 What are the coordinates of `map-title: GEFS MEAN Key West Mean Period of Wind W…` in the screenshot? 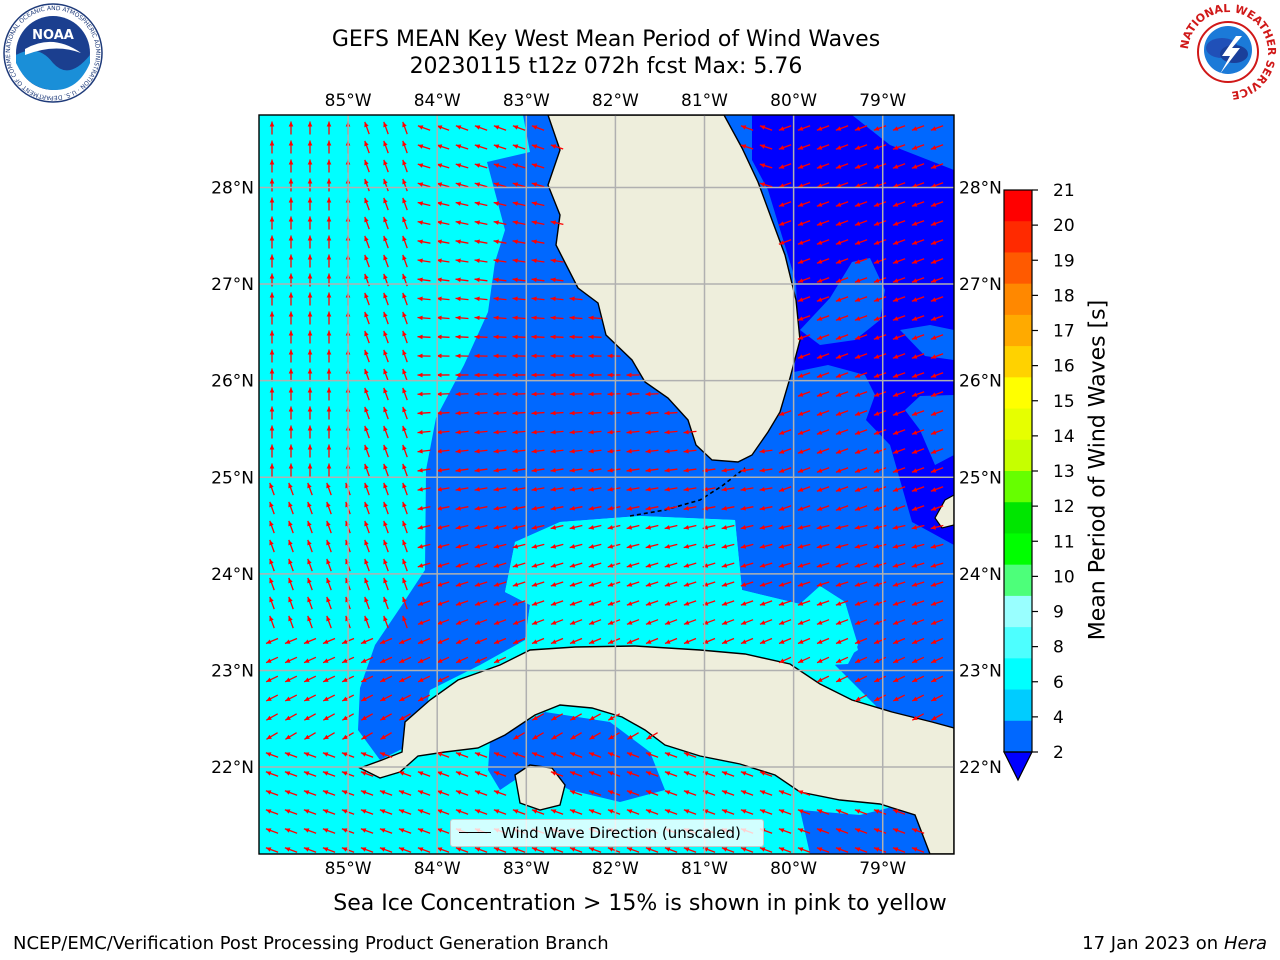 It's located at (606, 39).